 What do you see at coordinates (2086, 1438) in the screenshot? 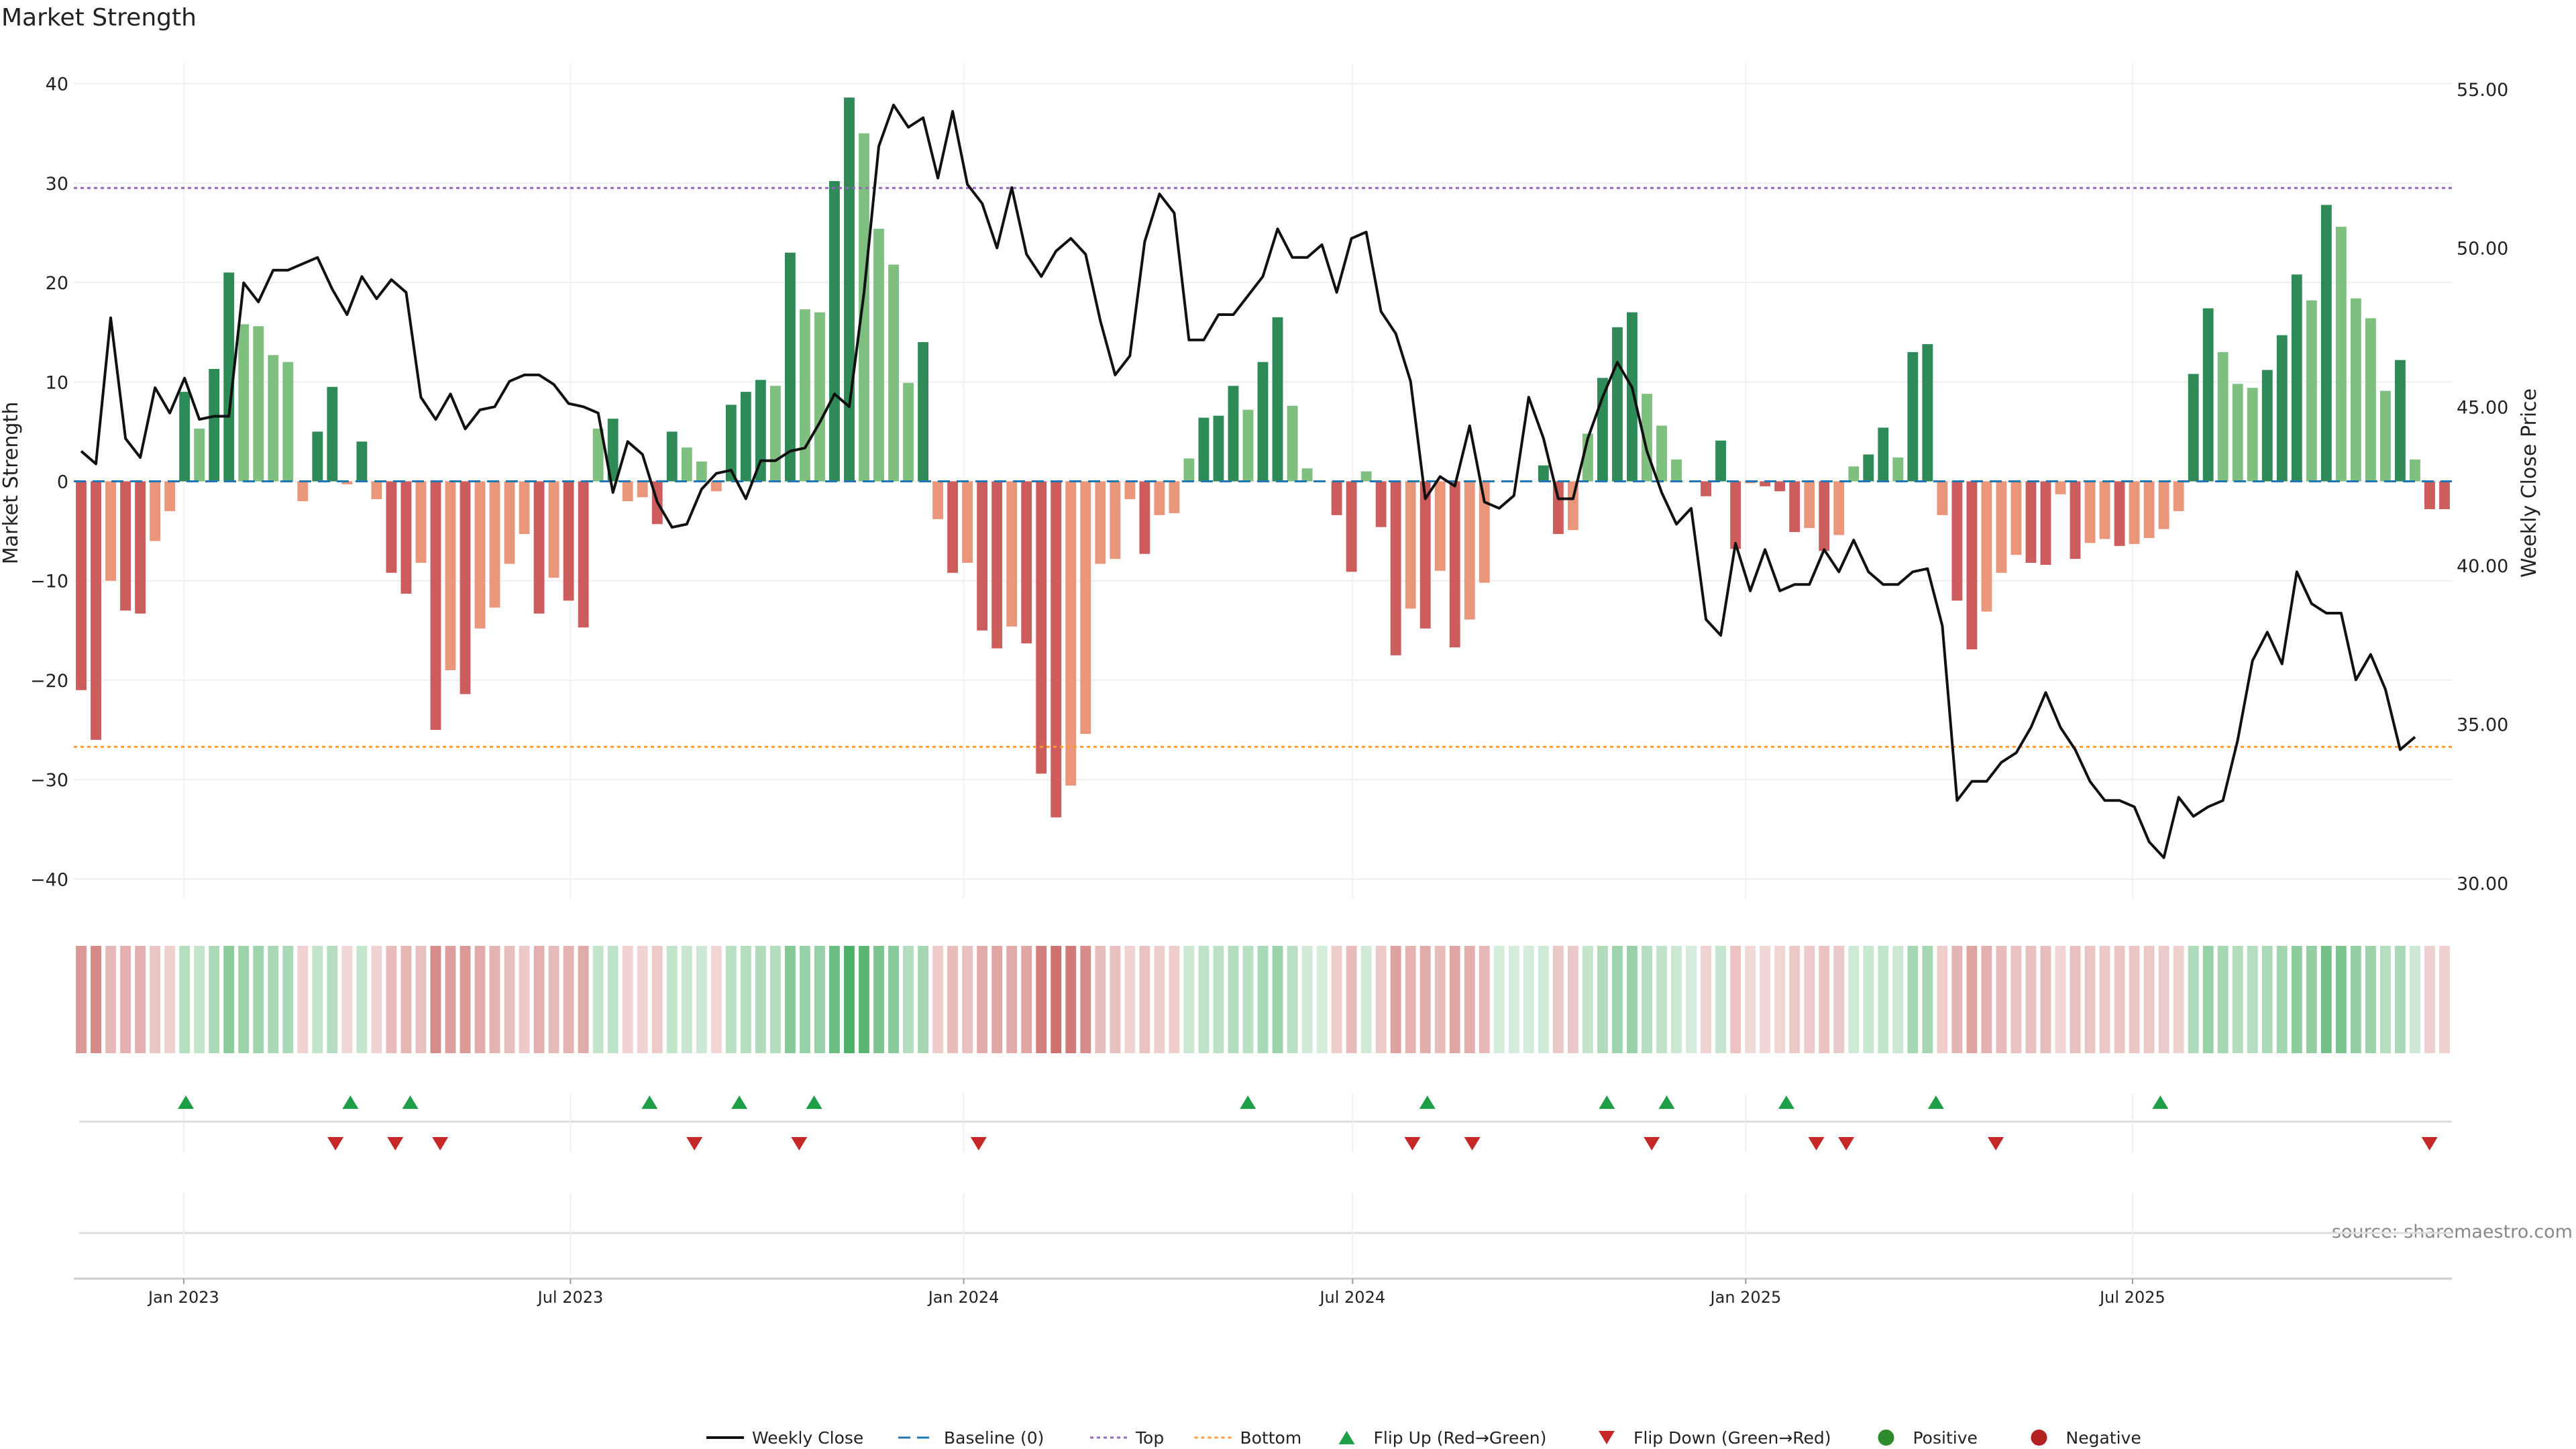
I see `legend-item: Negative` at bounding box center [2086, 1438].